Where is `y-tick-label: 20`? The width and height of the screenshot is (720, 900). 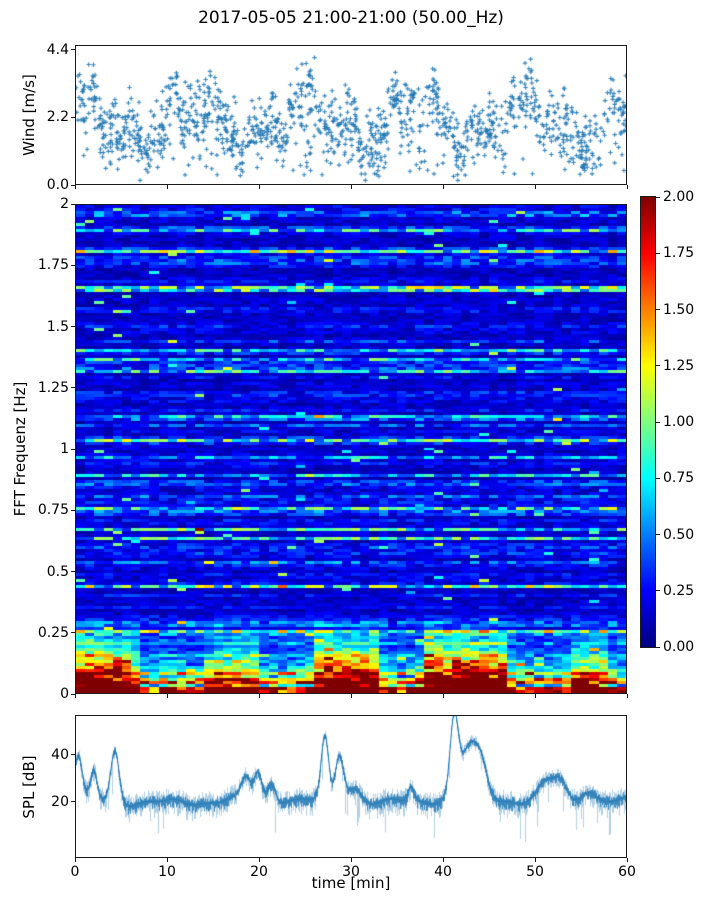 y-tick-label: 20 is located at coordinates (60, 801).